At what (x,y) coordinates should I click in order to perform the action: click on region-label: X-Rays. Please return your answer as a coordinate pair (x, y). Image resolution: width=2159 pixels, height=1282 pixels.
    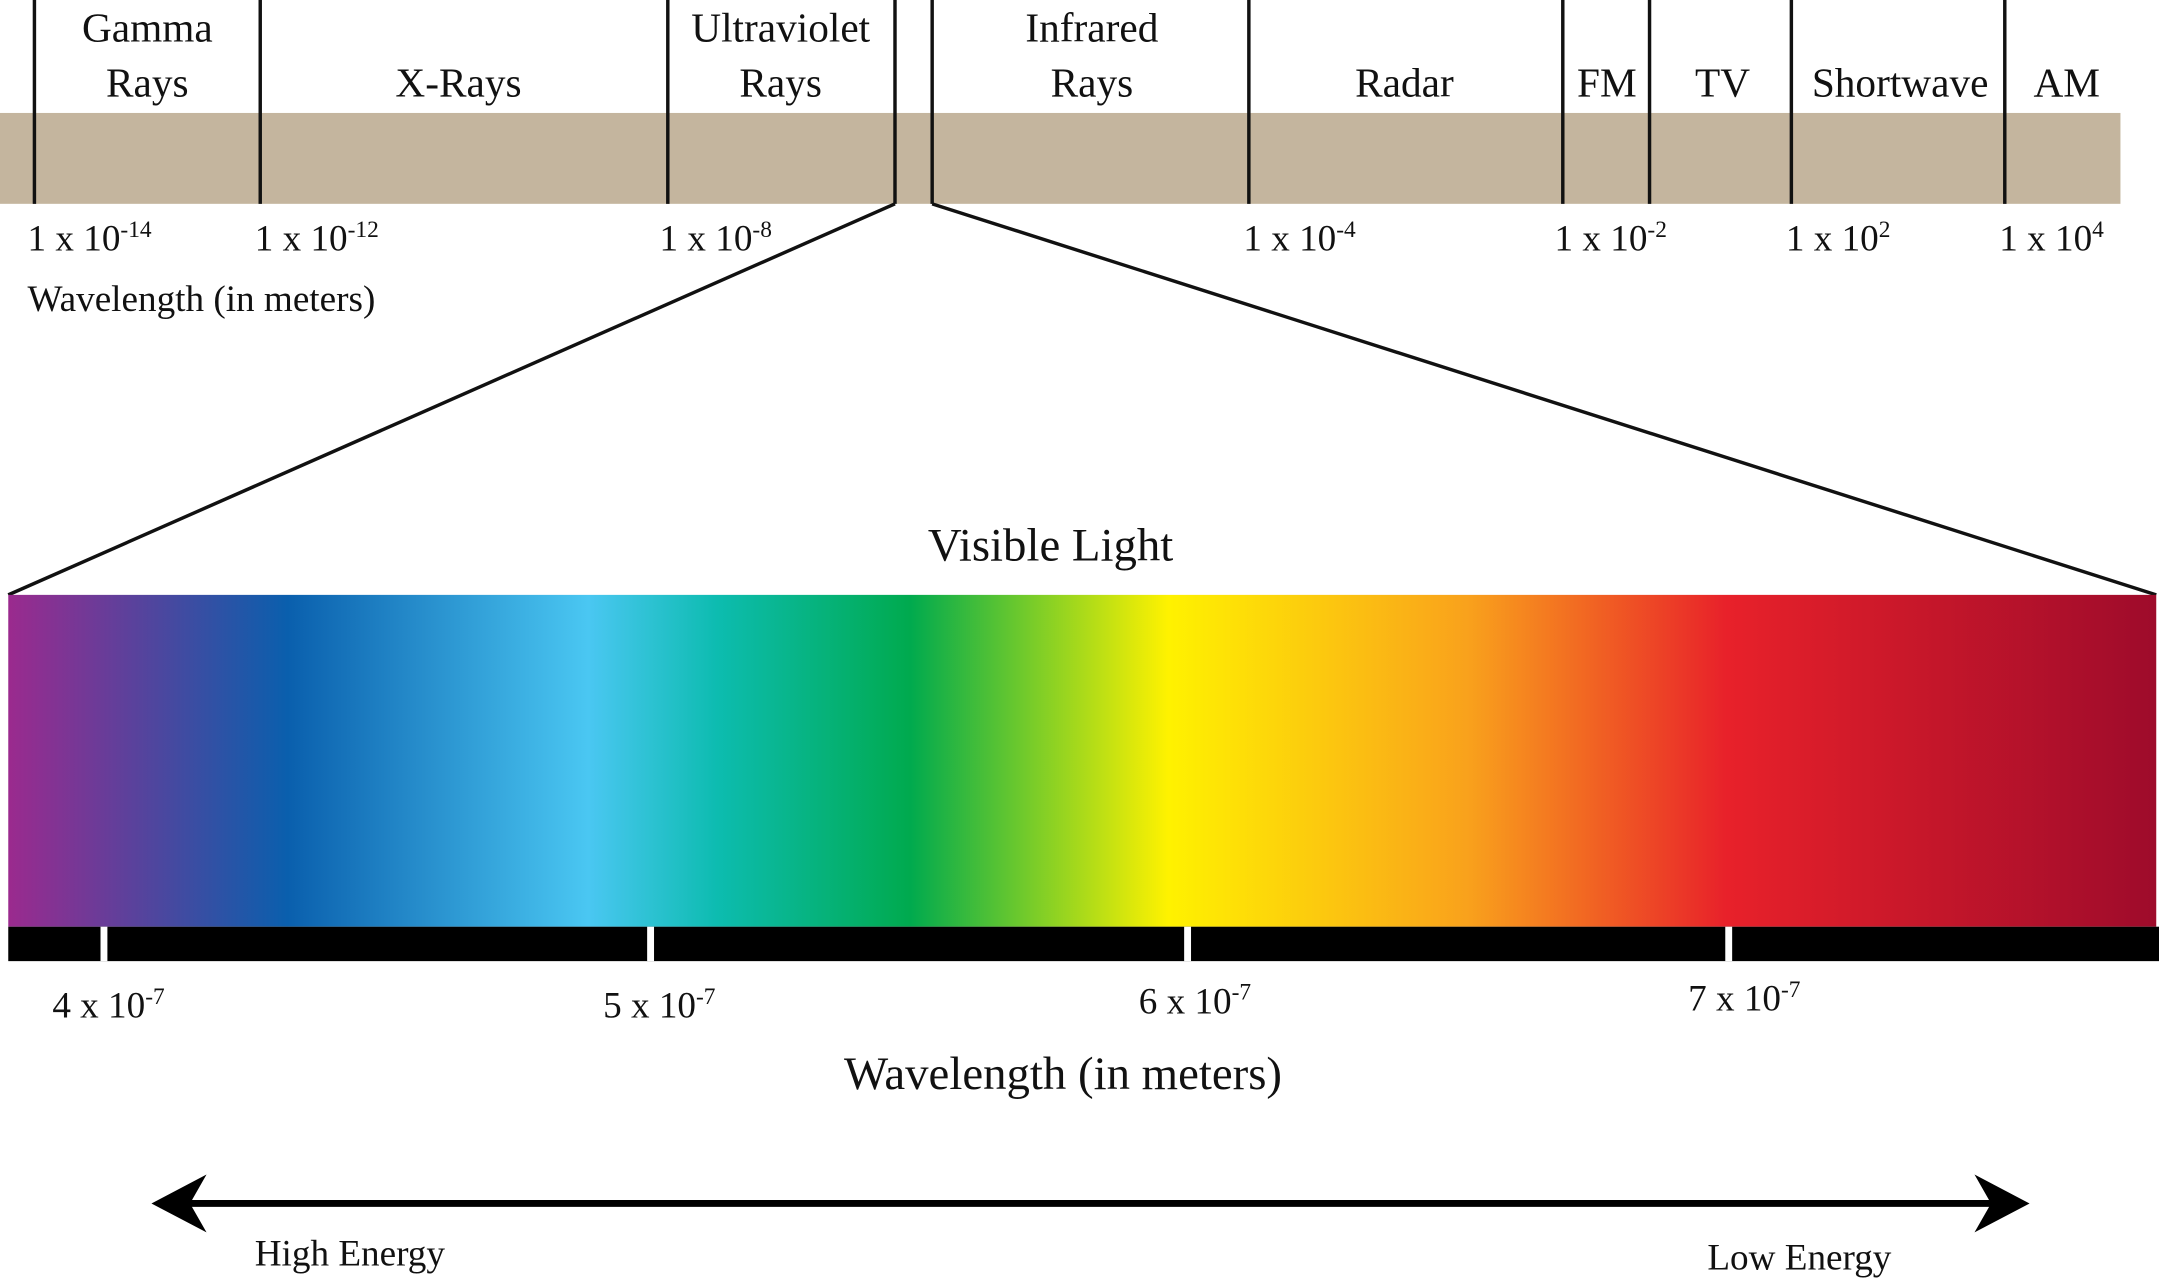
    Looking at the image, I should click on (458, 82).